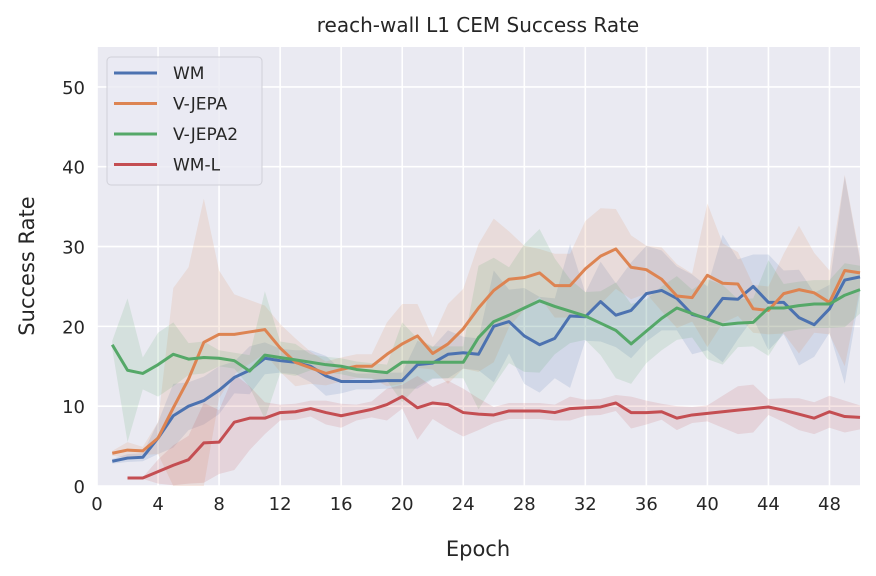 The width and height of the screenshot is (876, 576). I want to click on legend: WM V-JEPA V-JEPA2 WM-L, so click(184, 121).